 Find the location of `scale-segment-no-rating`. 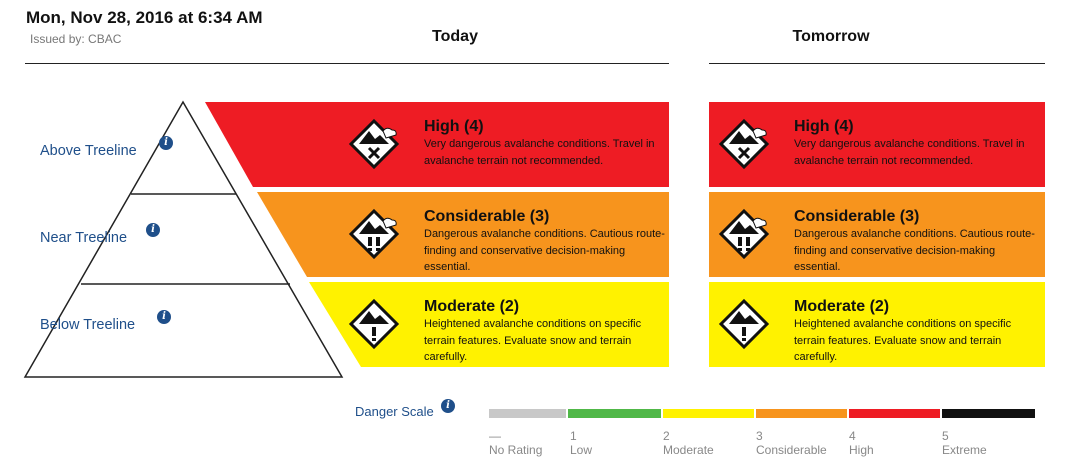

scale-segment-no-rating is located at coordinates (527, 413).